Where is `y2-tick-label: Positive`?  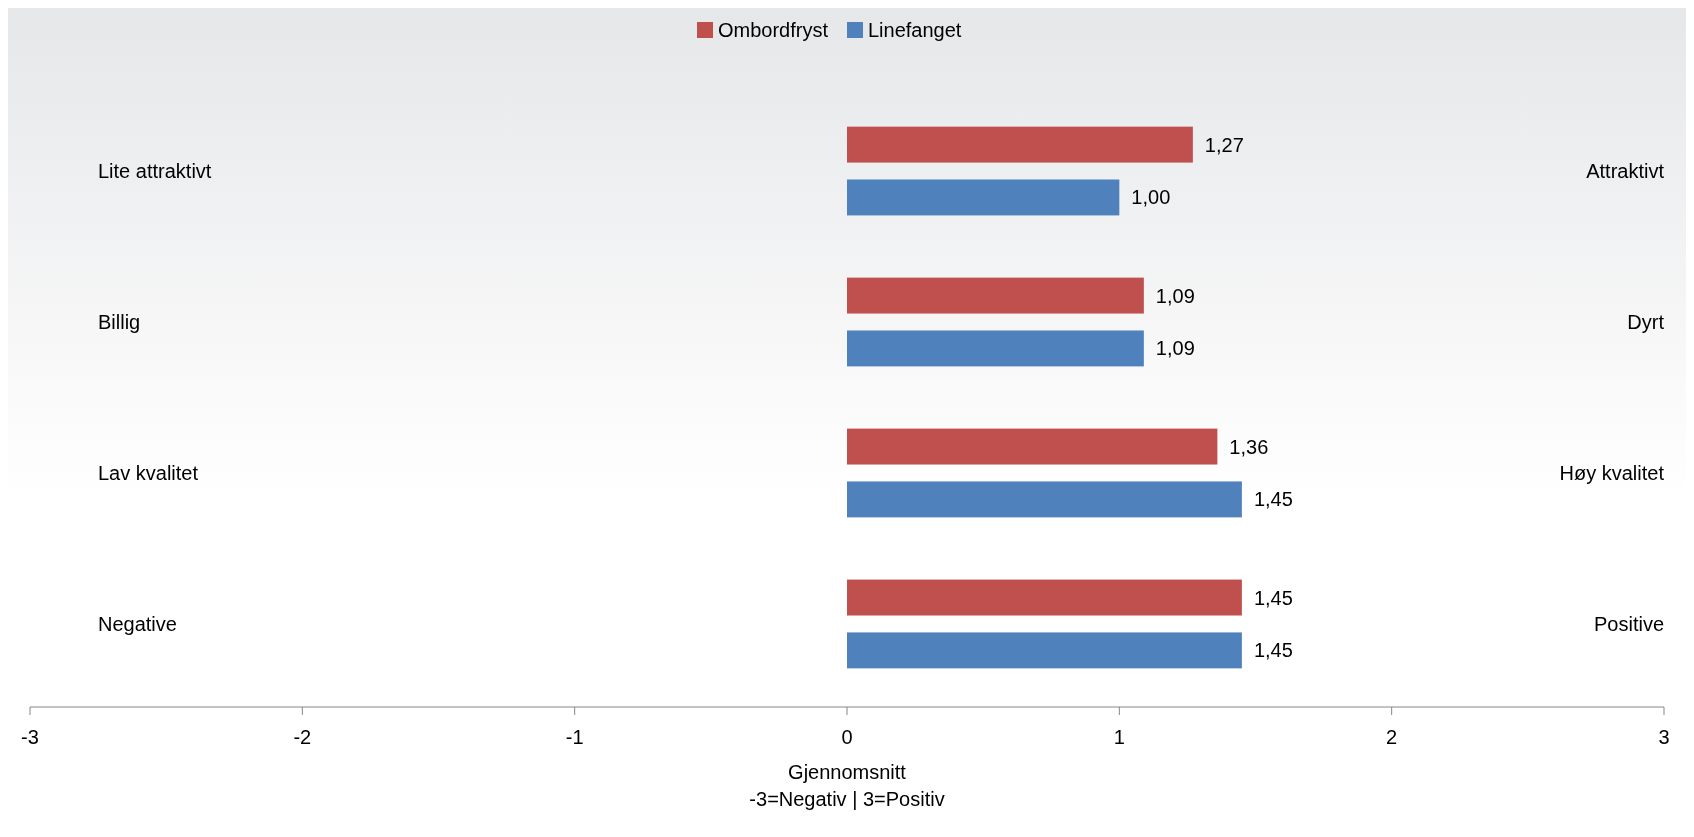 y2-tick-label: Positive is located at coordinates (1628, 623).